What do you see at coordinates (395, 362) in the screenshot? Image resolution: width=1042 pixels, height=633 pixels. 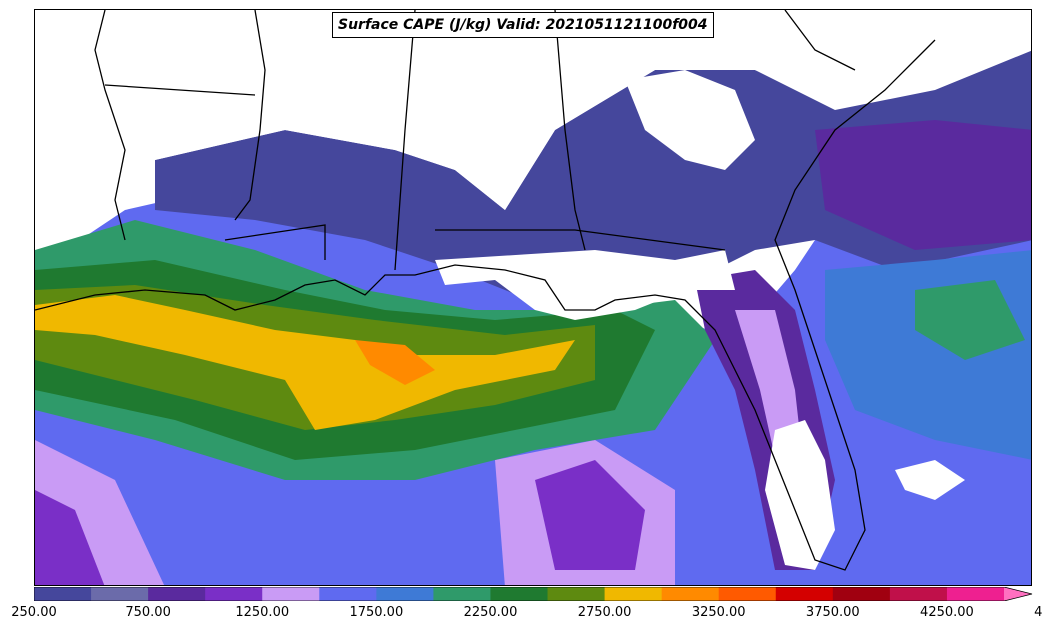 I see `cape-region-orange` at bounding box center [395, 362].